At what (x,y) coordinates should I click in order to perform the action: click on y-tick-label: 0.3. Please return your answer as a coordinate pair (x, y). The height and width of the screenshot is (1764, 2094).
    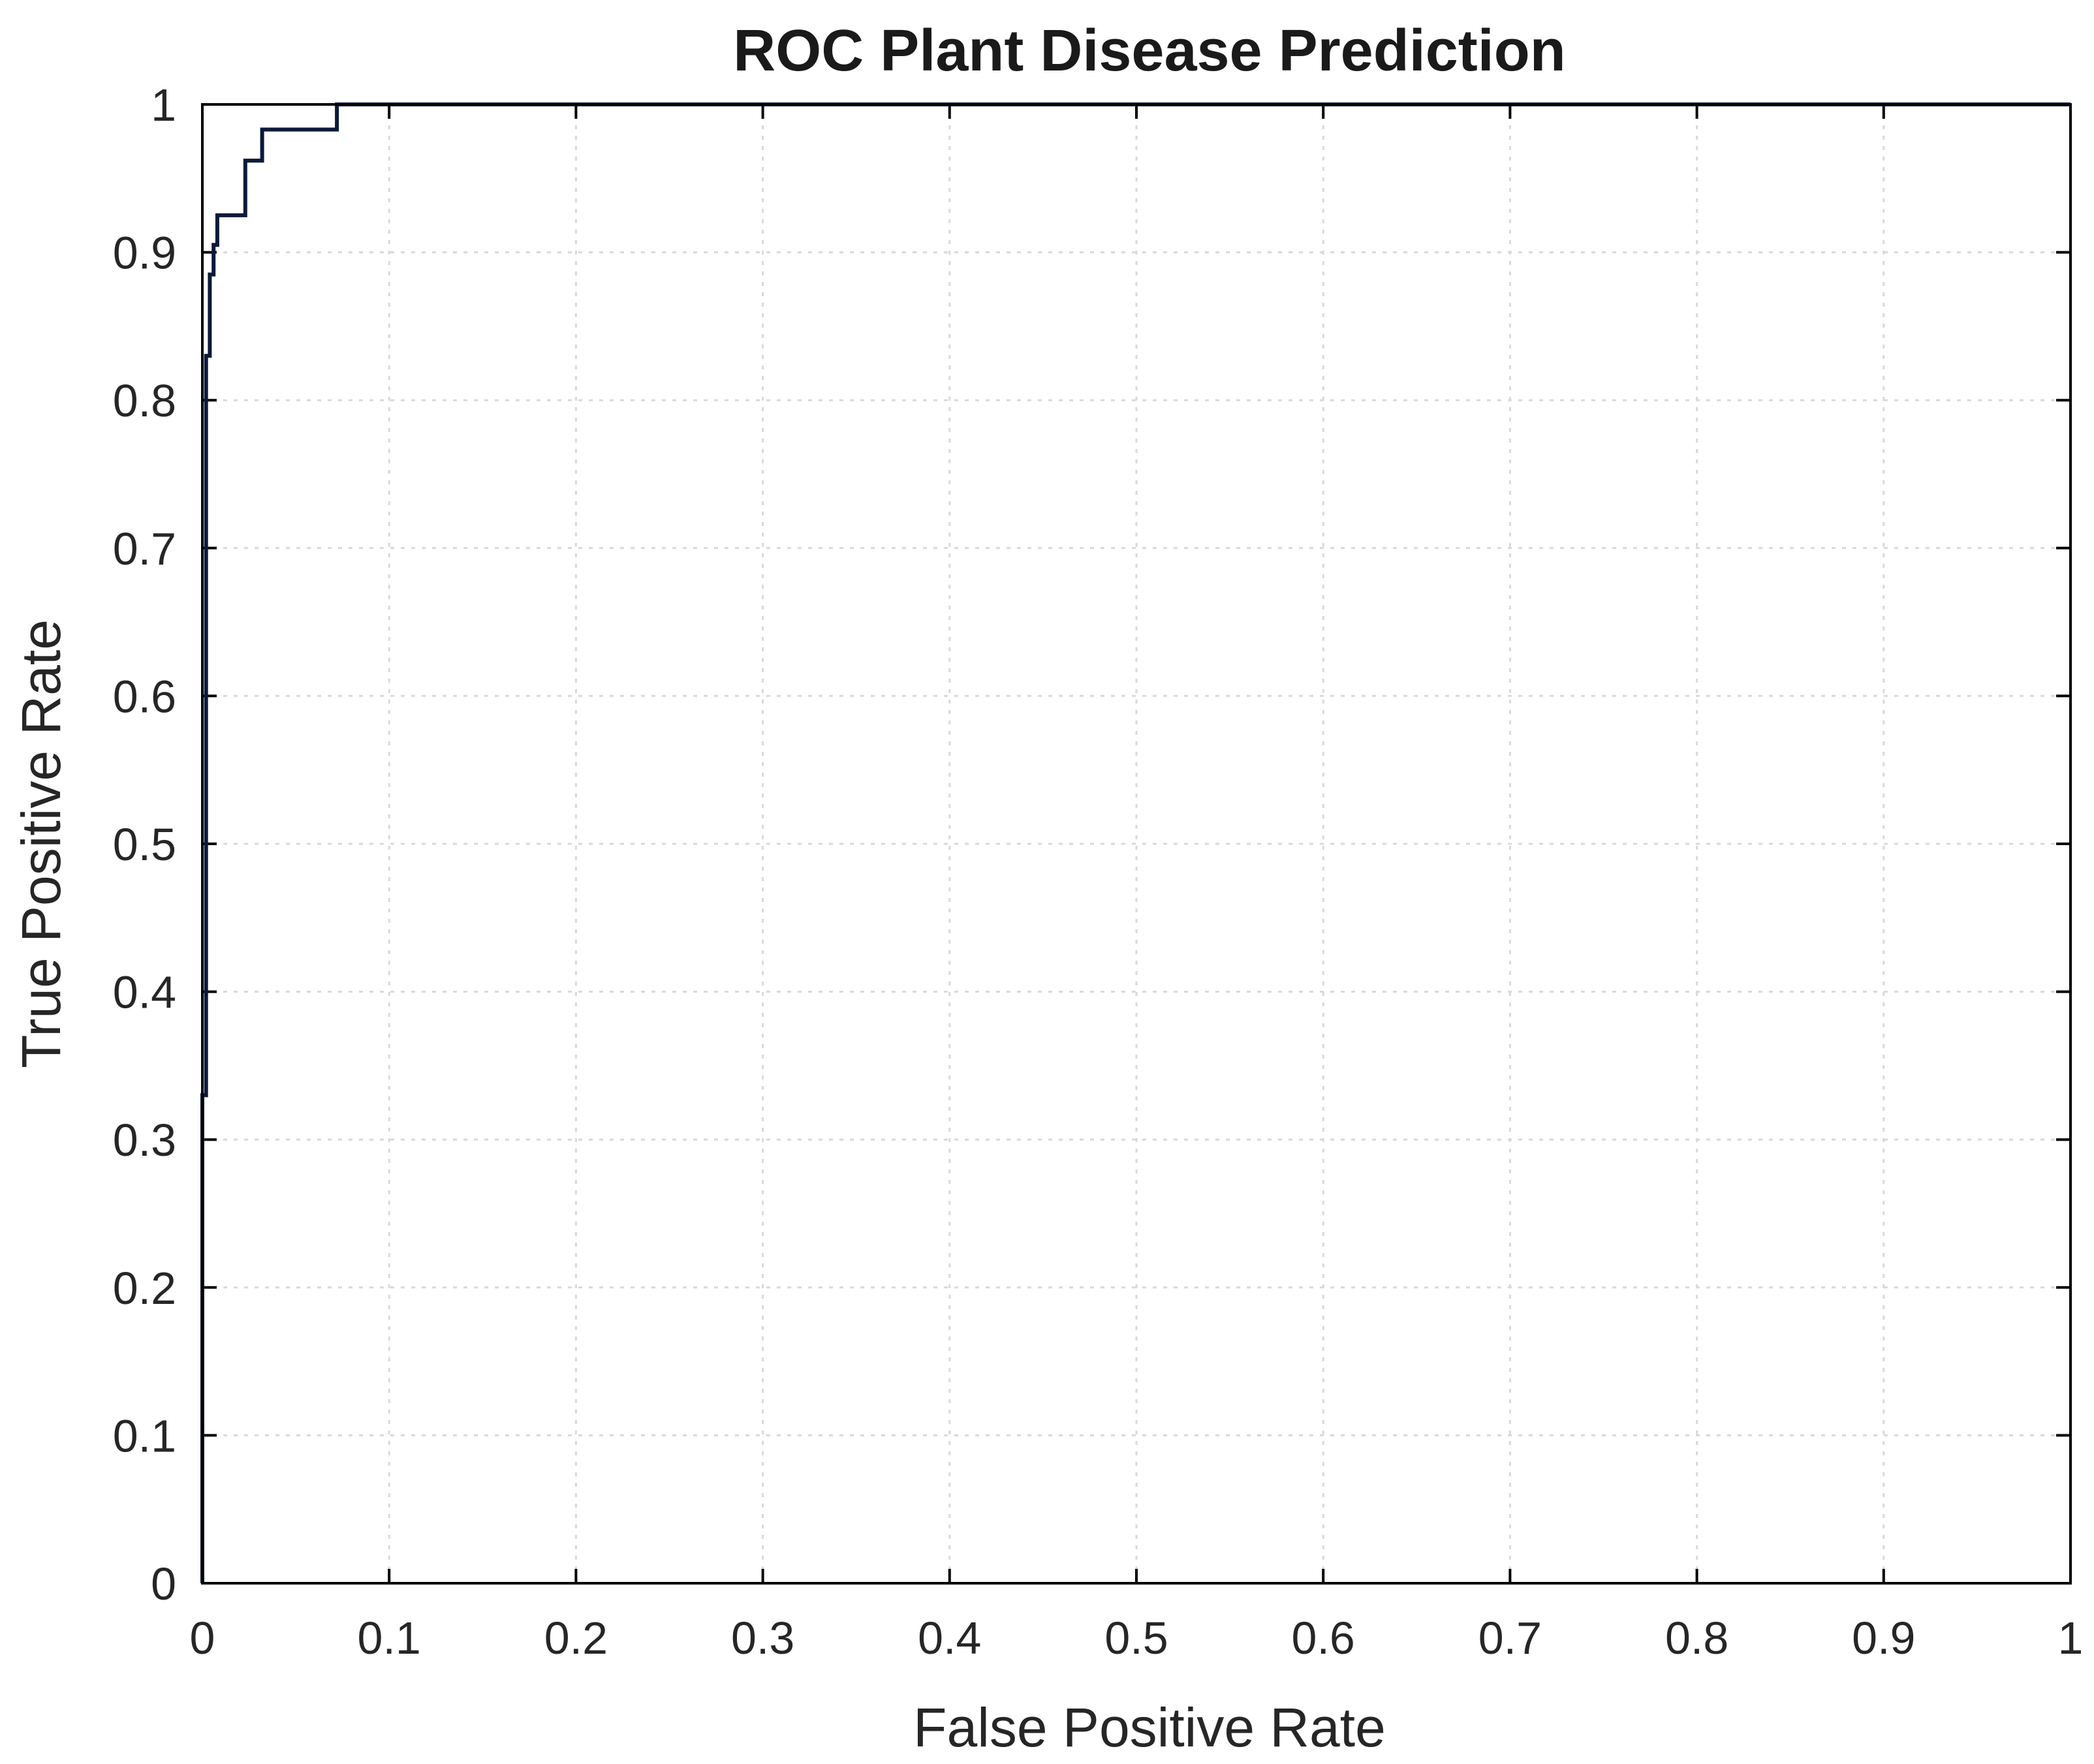
    Looking at the image, I should click on (144, 1140).